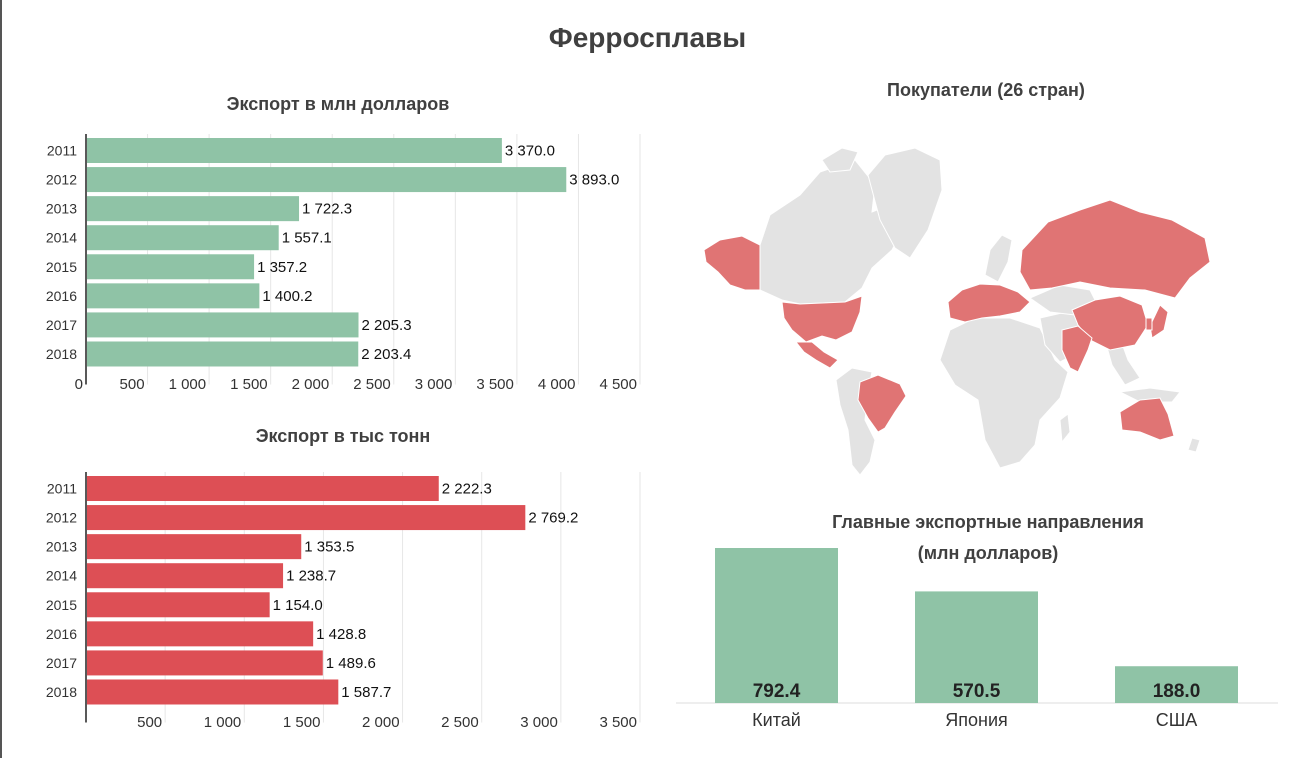  I want to click on value-label: 1 722.3, so click(327, 209).